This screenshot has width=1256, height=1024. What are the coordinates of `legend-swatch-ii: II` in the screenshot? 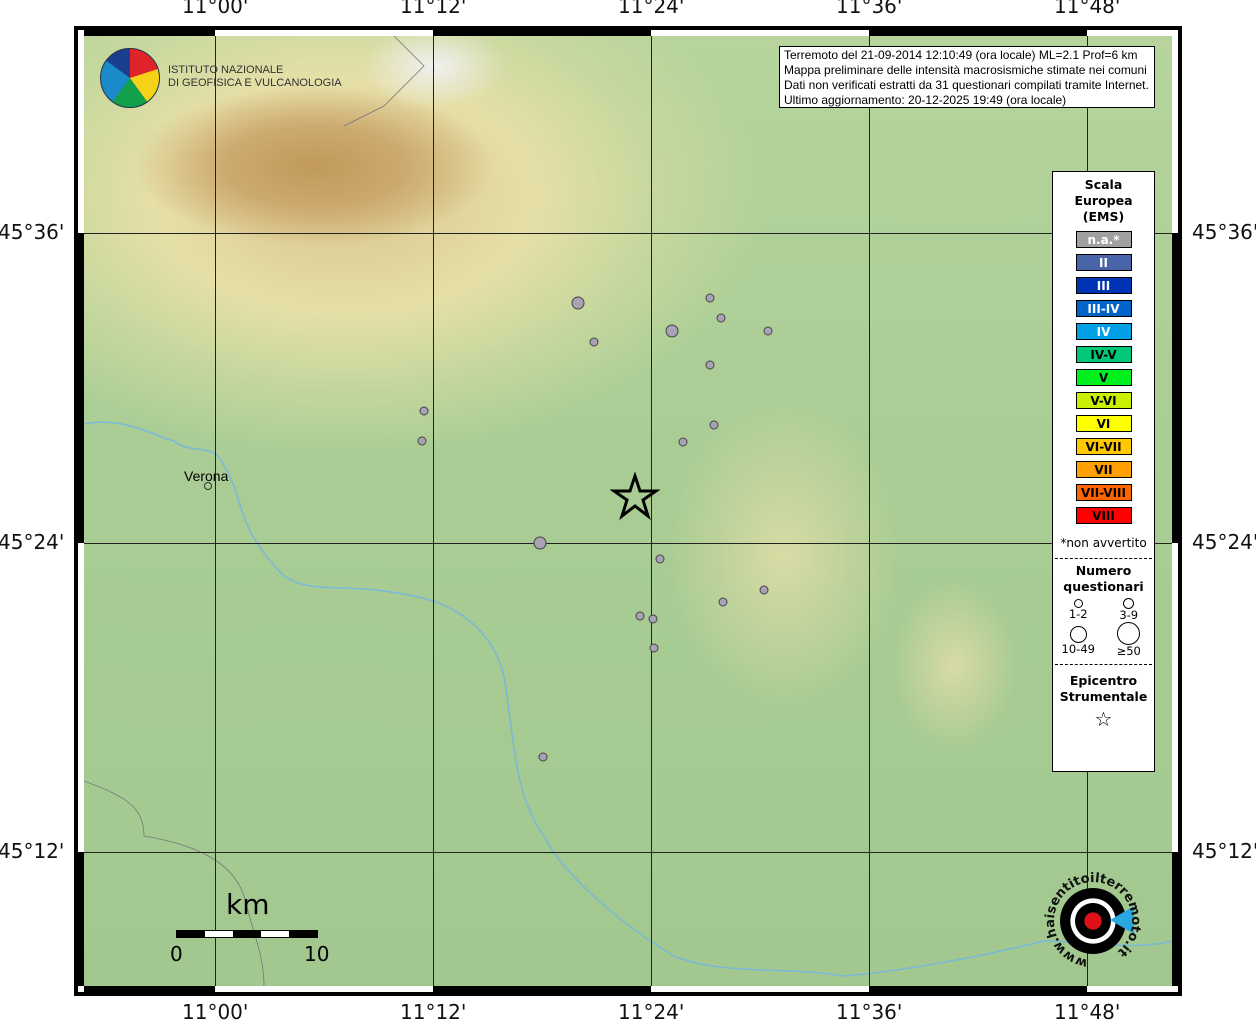 It's located at (1103, 262).